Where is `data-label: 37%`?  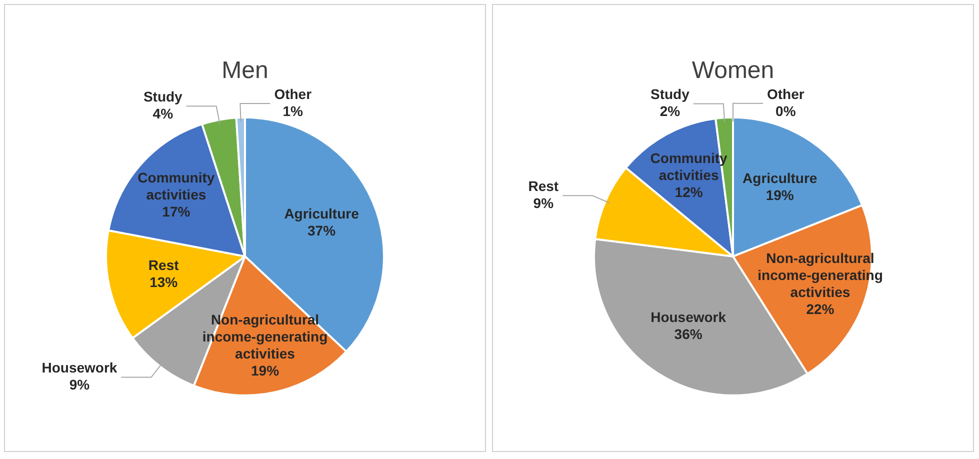
data-label: 37% is located at coordinates (322, 230).